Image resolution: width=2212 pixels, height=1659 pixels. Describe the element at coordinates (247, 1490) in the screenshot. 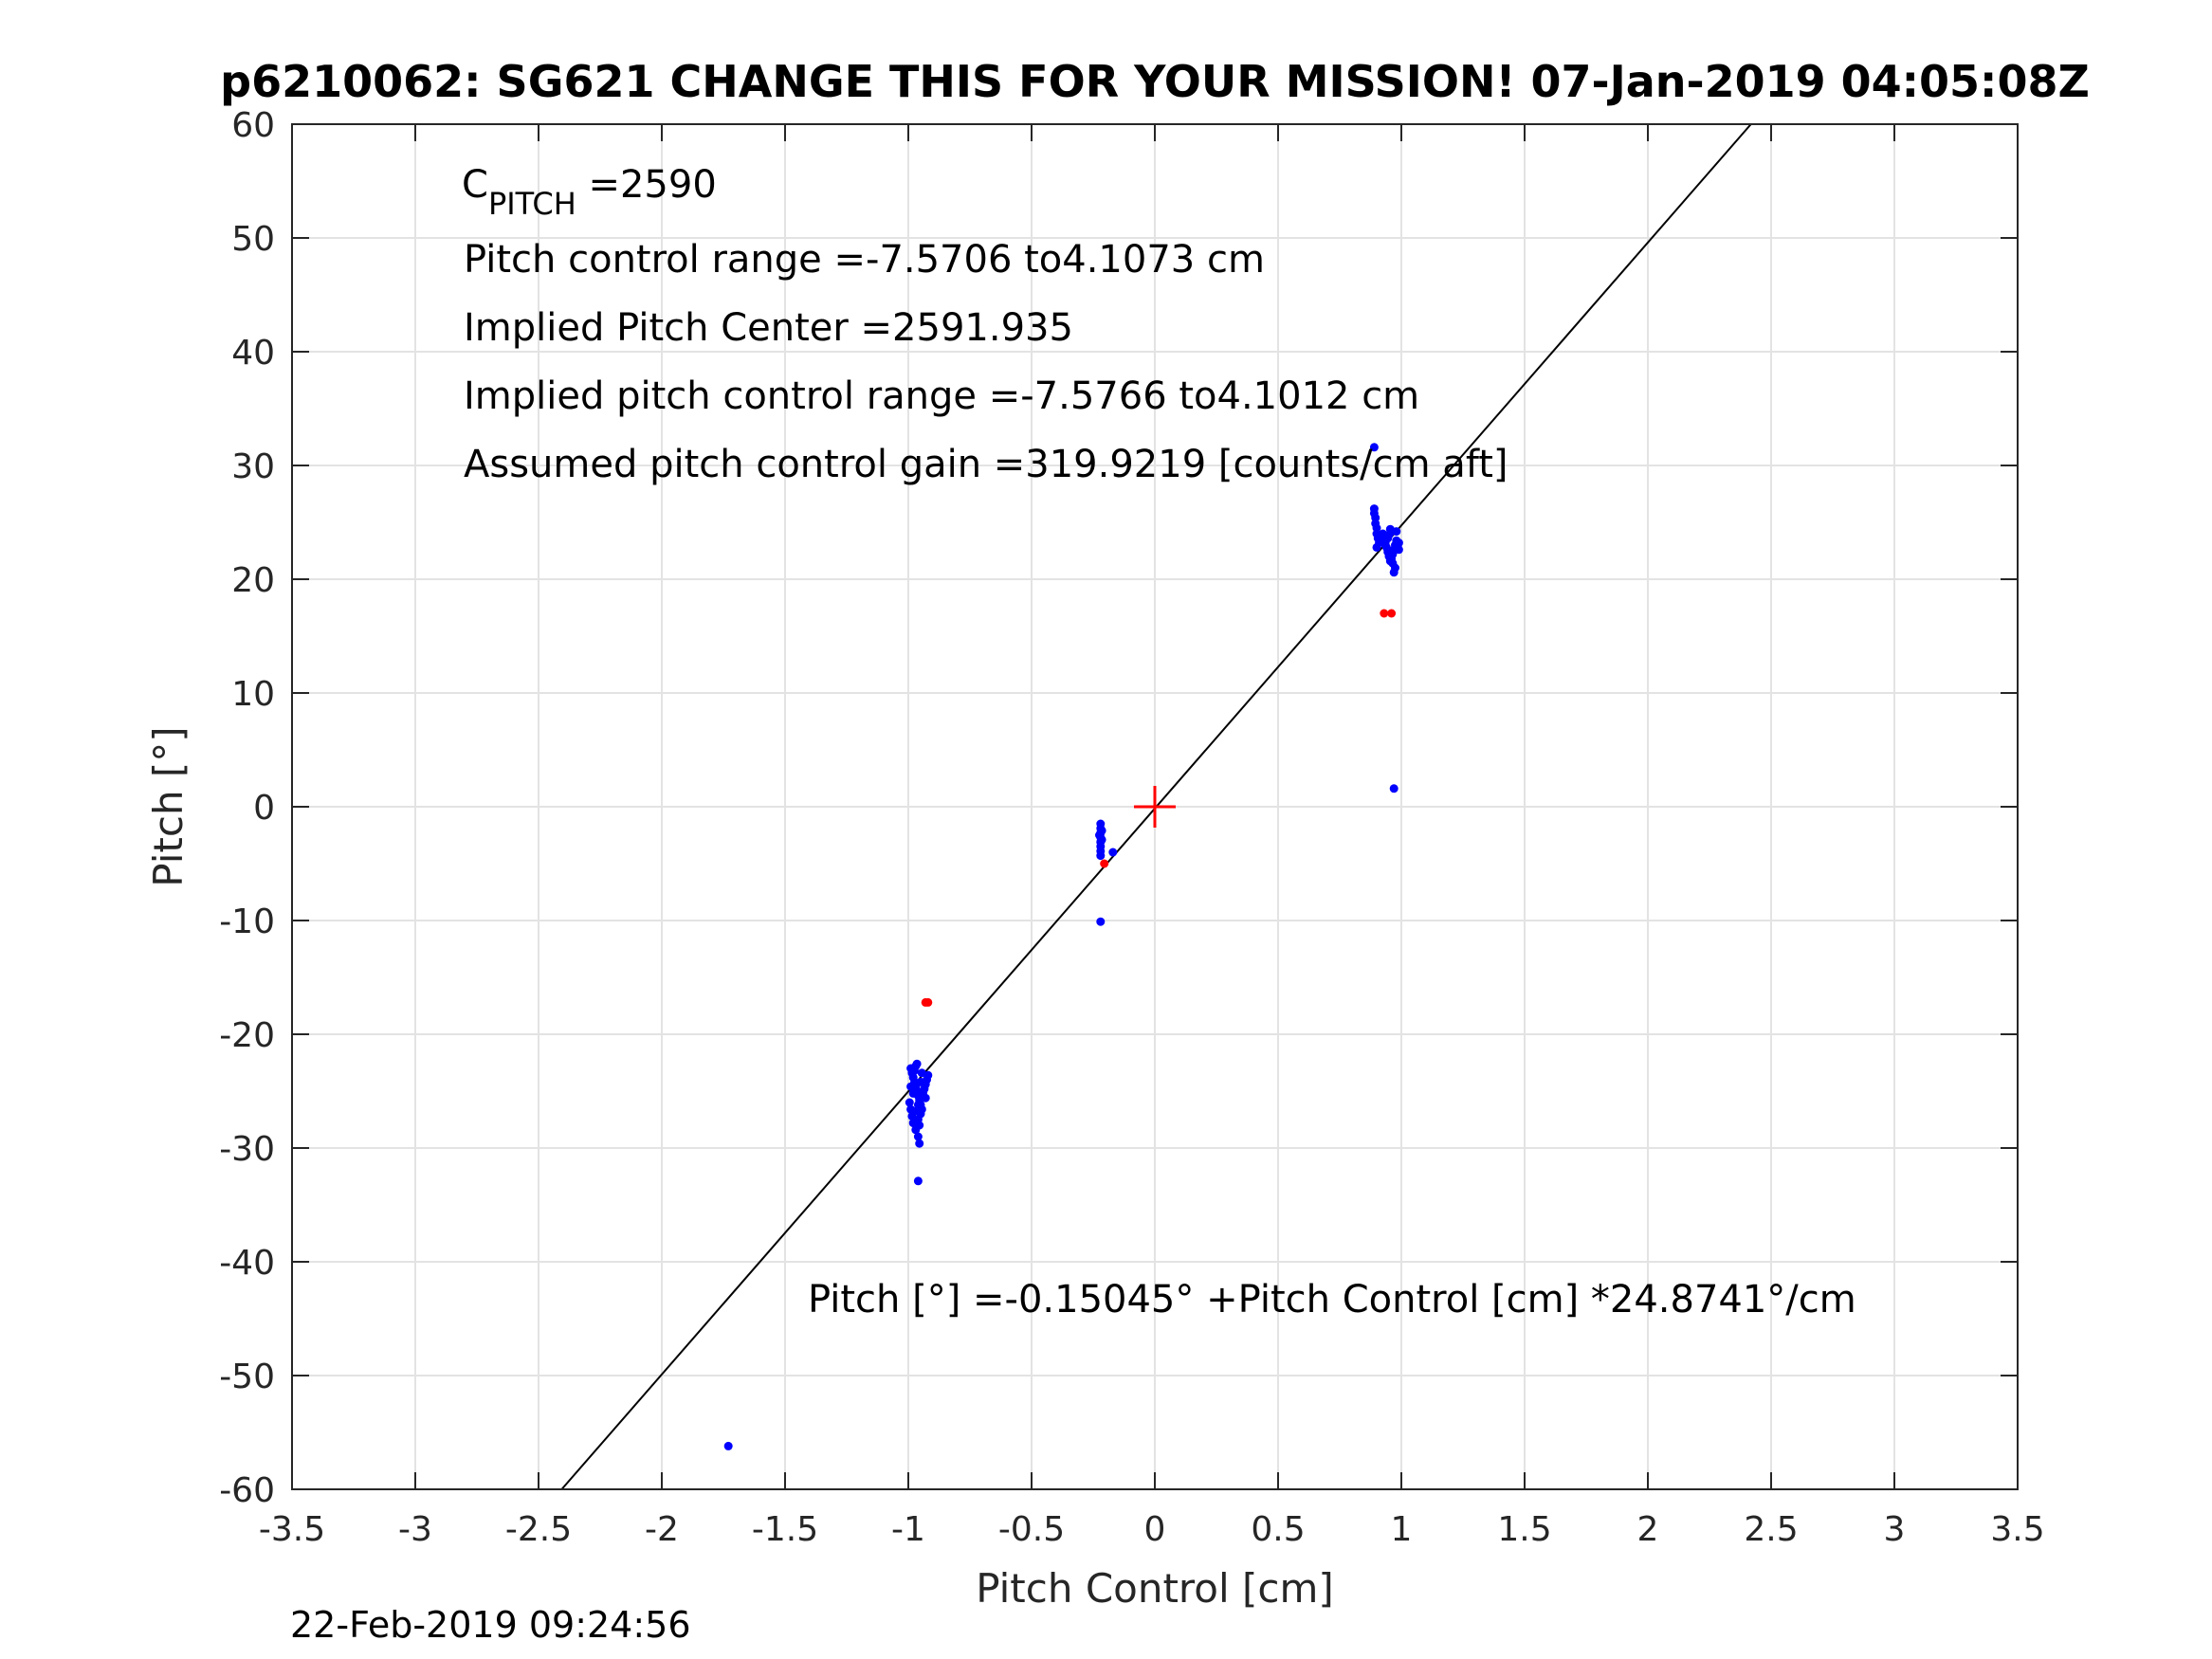

I see `y-tick-label: -60` at that location.